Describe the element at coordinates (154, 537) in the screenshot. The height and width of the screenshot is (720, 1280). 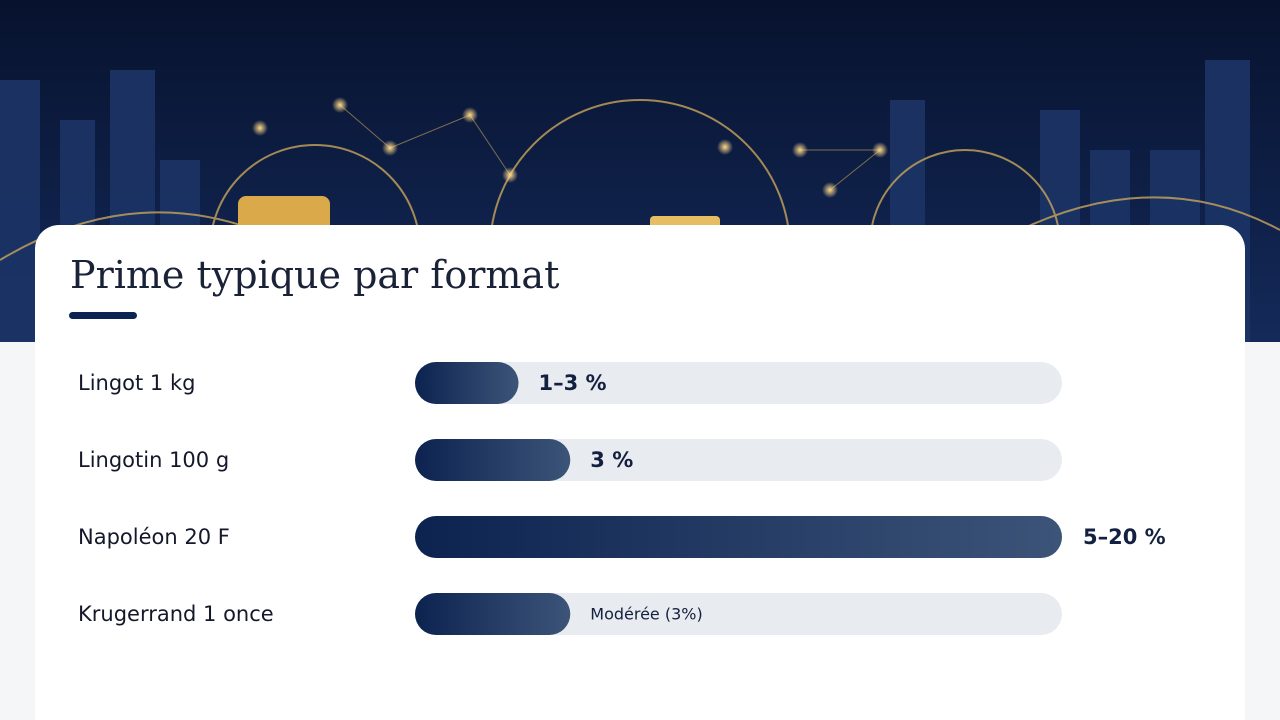
I see `category-label: Napoléon 20 F` at that location.